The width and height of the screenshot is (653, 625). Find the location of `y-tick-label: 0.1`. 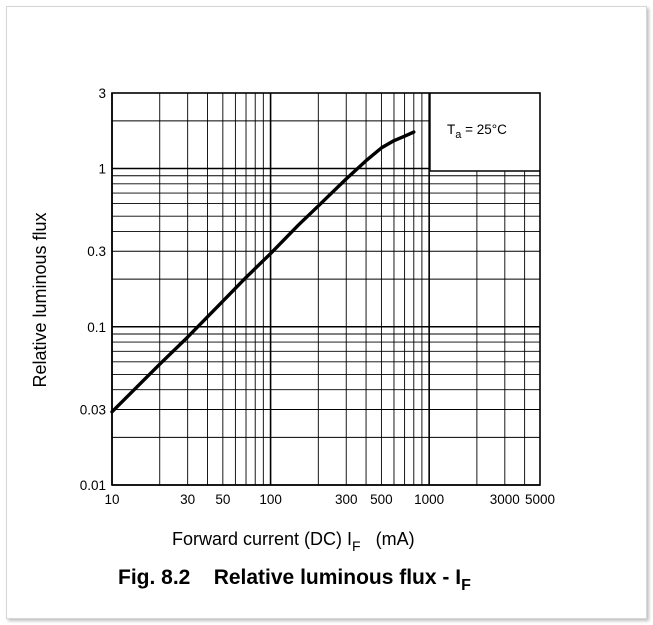

y-tick-label: 0.1 is located at coordinates (96, 327).